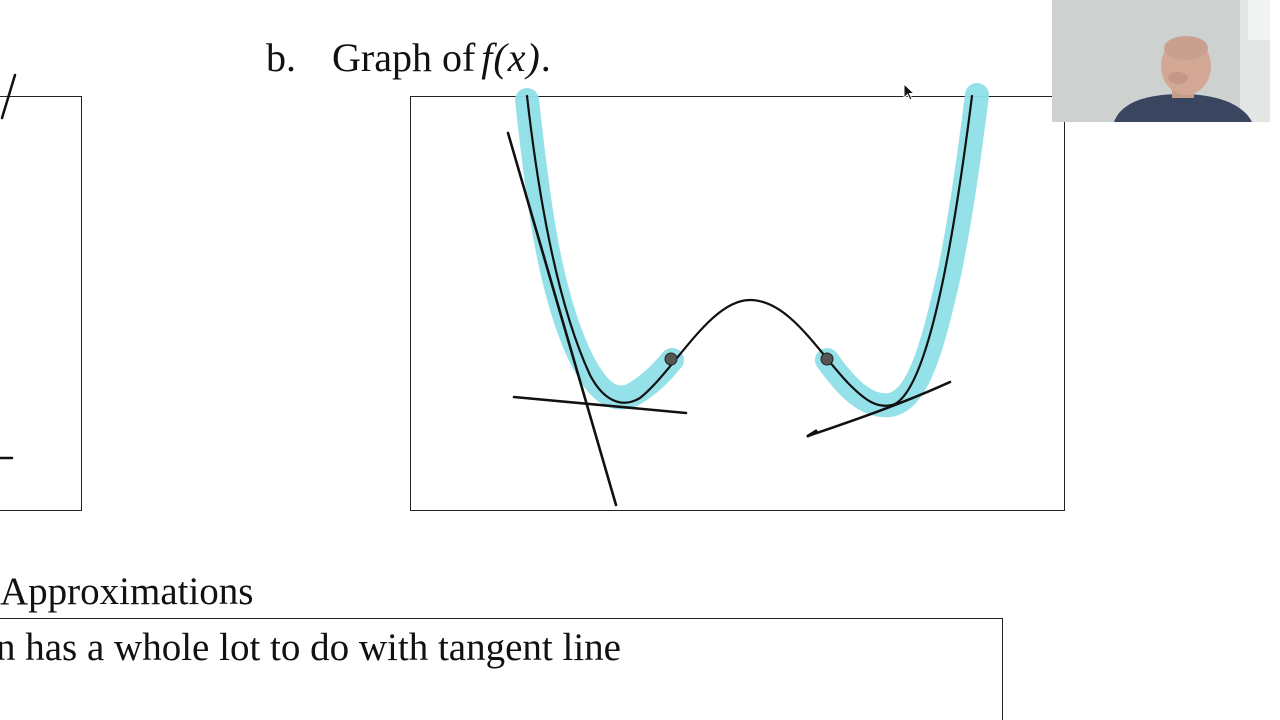  I want to click on webcam-overlay, so click(1161, 61).